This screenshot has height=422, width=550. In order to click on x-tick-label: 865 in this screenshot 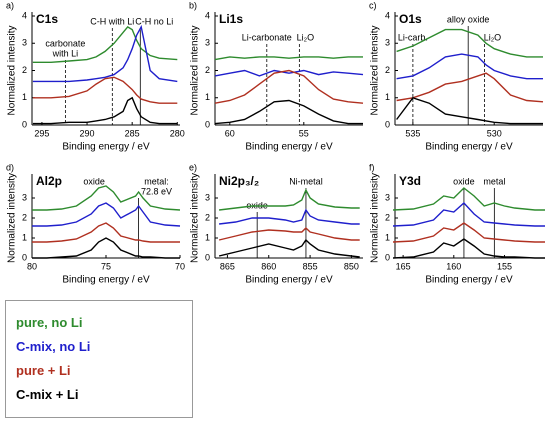, I will do `click(227, 266)`.